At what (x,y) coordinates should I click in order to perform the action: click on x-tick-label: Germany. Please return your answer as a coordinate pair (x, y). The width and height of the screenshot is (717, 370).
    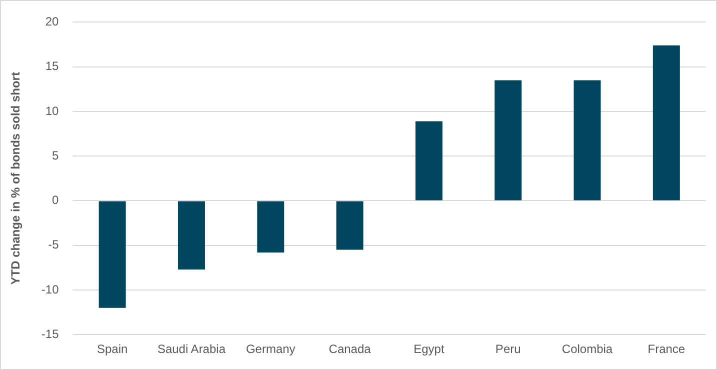
    Looking at the image, I should click on (271, 349).